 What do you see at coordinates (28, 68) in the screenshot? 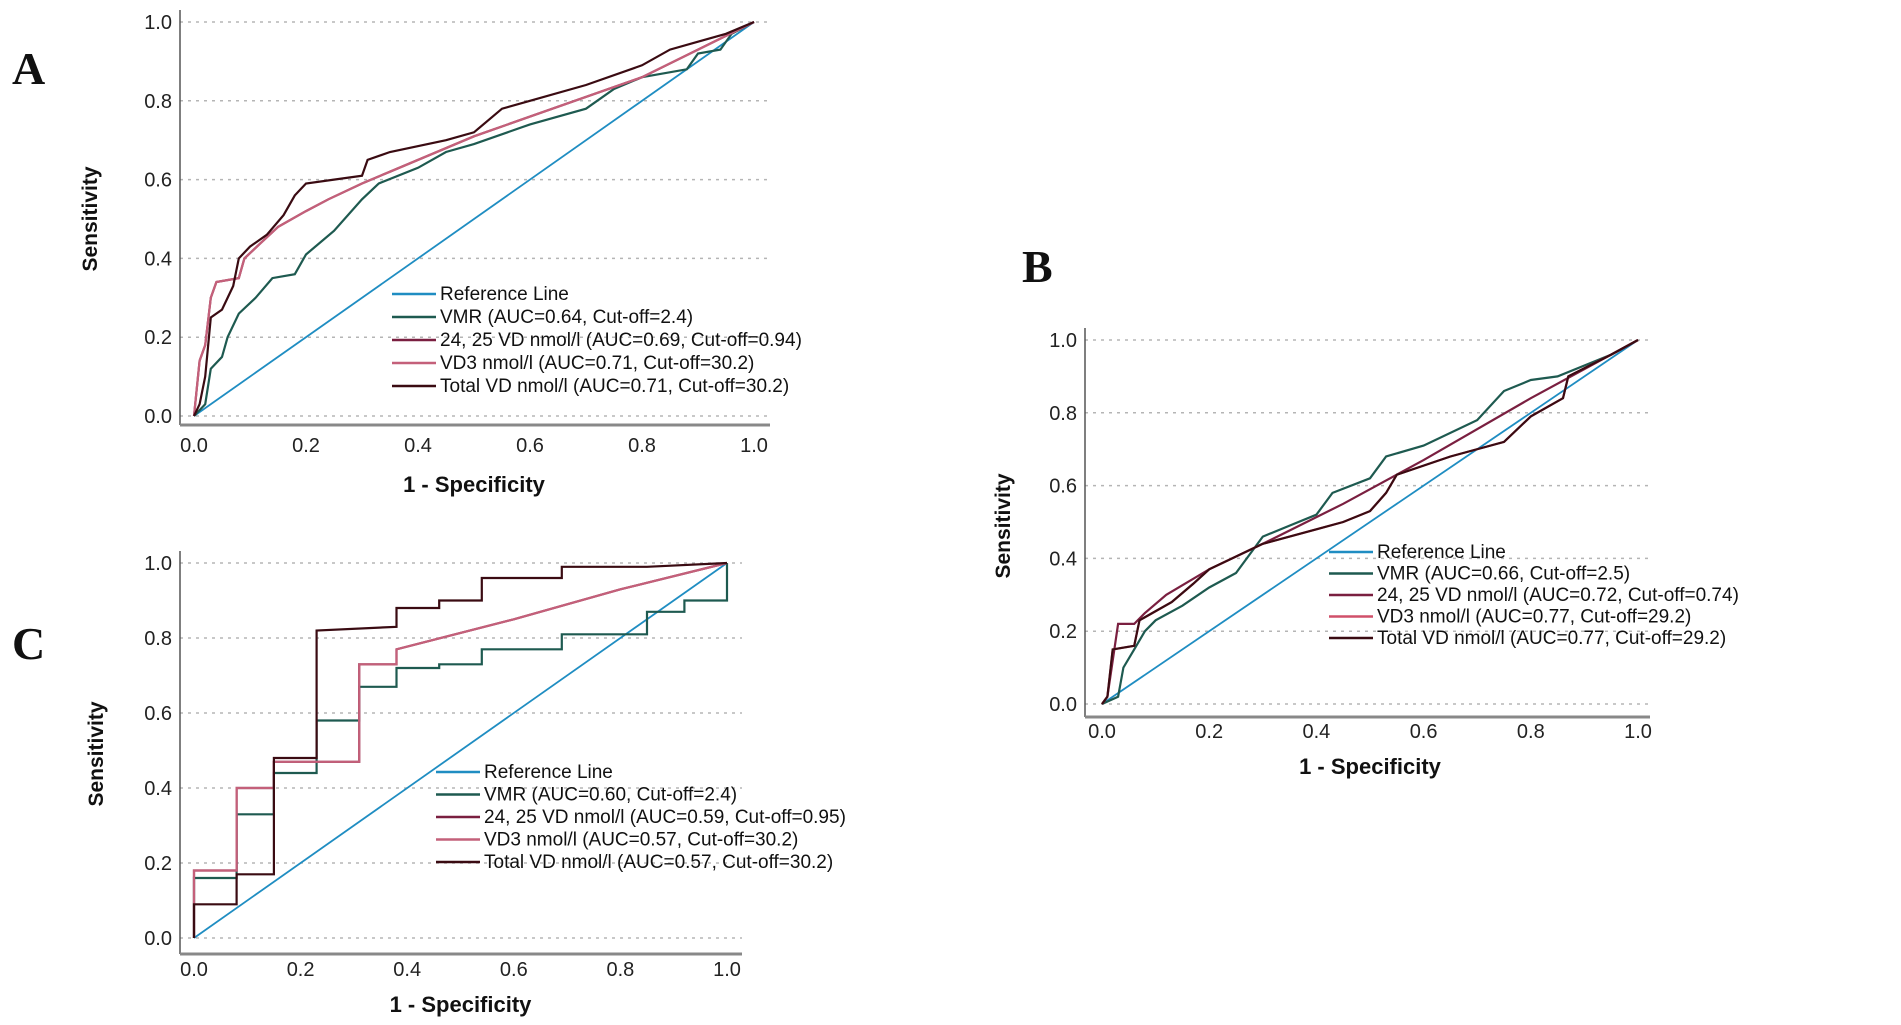
I see `panel-label: A` at bounding box center [28, 68].